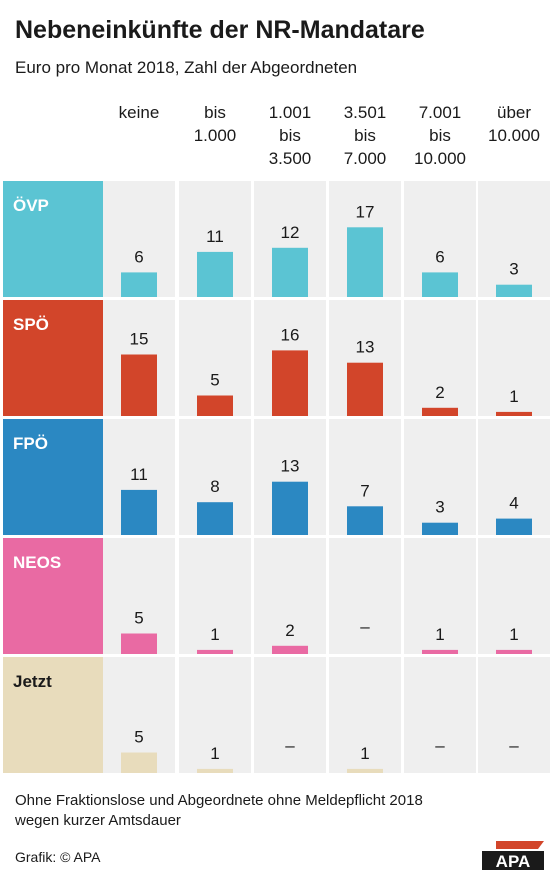  What do you see at coordinates (290, 334) in the screenshot?
I see `value-label-spoe: 16` at bounding box center [290, 334].